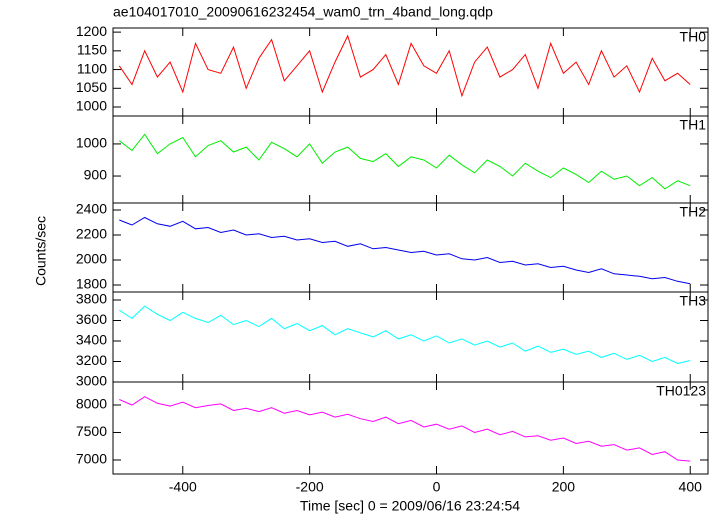 This screenshot has height=516, width=718. What do you see at coordinates (92, 68) in the screenshot?
I see `y-tick-label: 1100` at bounding box center [92, 68].